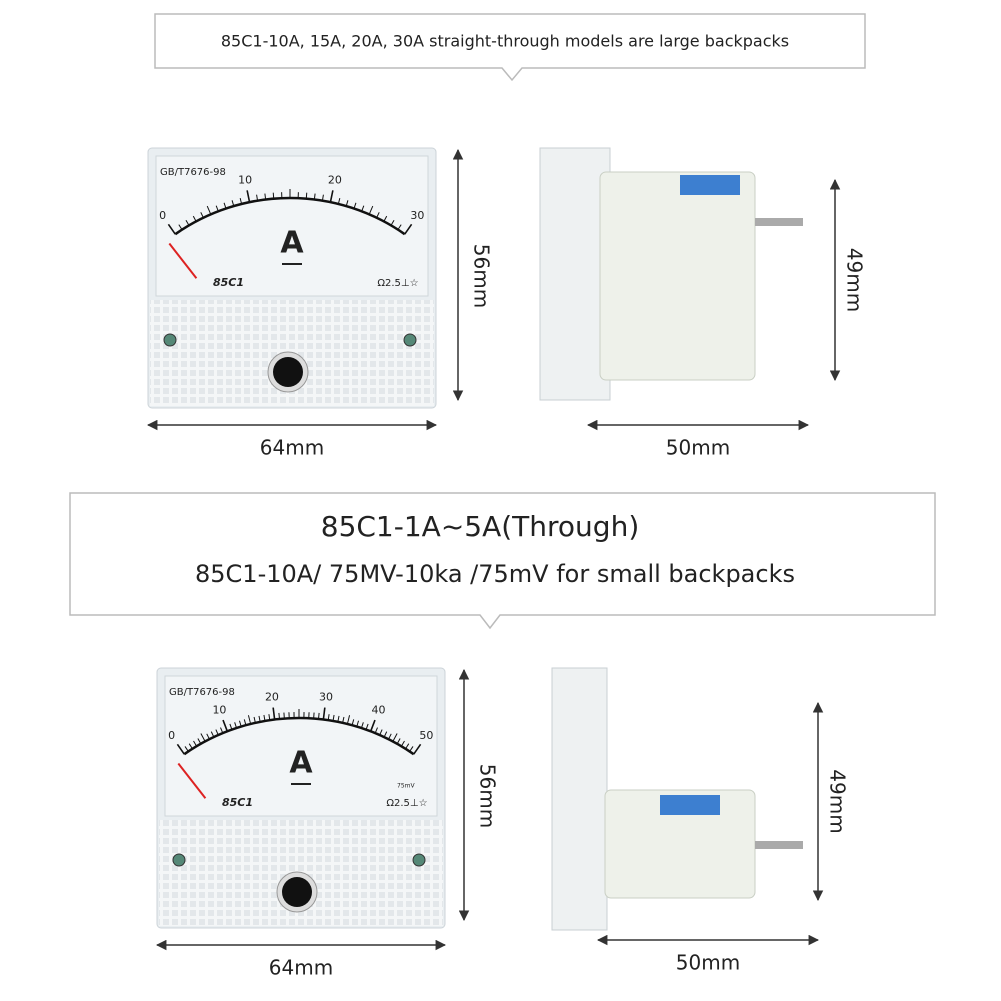 This screenshot has width=1001, height=1001. Describe the element at coordinates (677, 276) in the screenshot. I see `side-body` at that location.